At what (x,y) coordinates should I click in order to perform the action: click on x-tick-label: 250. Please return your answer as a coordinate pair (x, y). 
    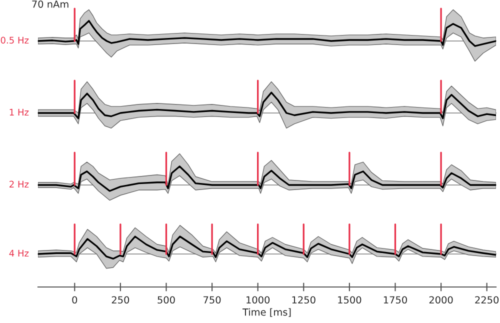
    Looking at the image, I should click on (121, 300).